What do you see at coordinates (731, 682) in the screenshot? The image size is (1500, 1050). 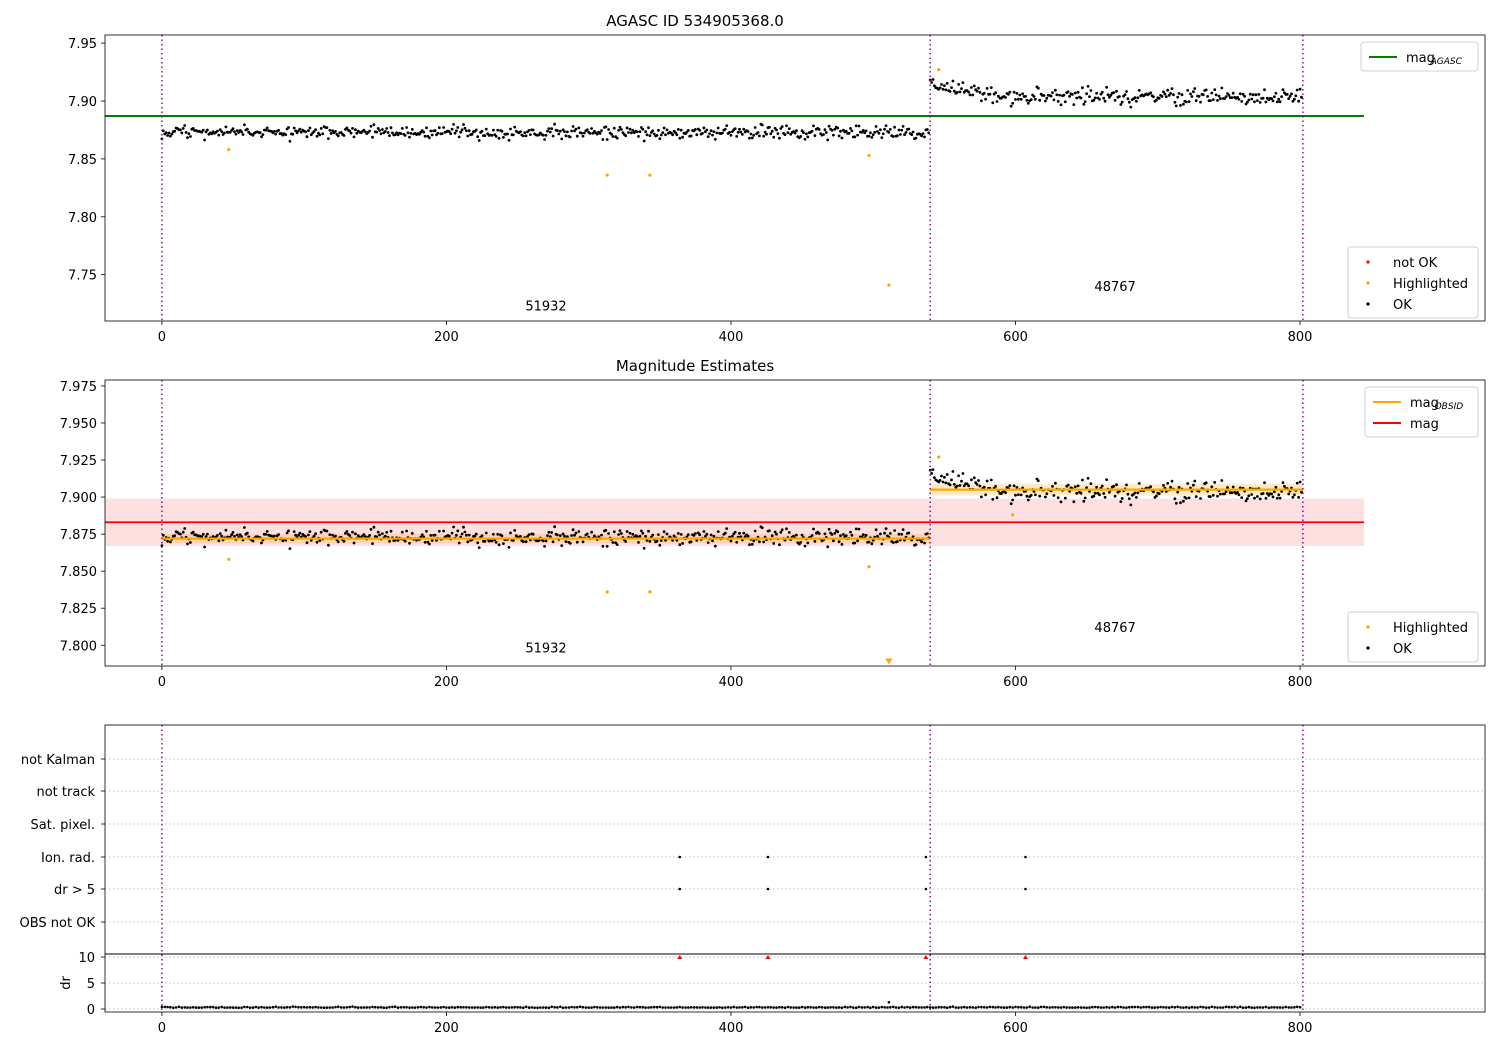 I see `x-tick-label: 400` at bounding box center [731, 682].